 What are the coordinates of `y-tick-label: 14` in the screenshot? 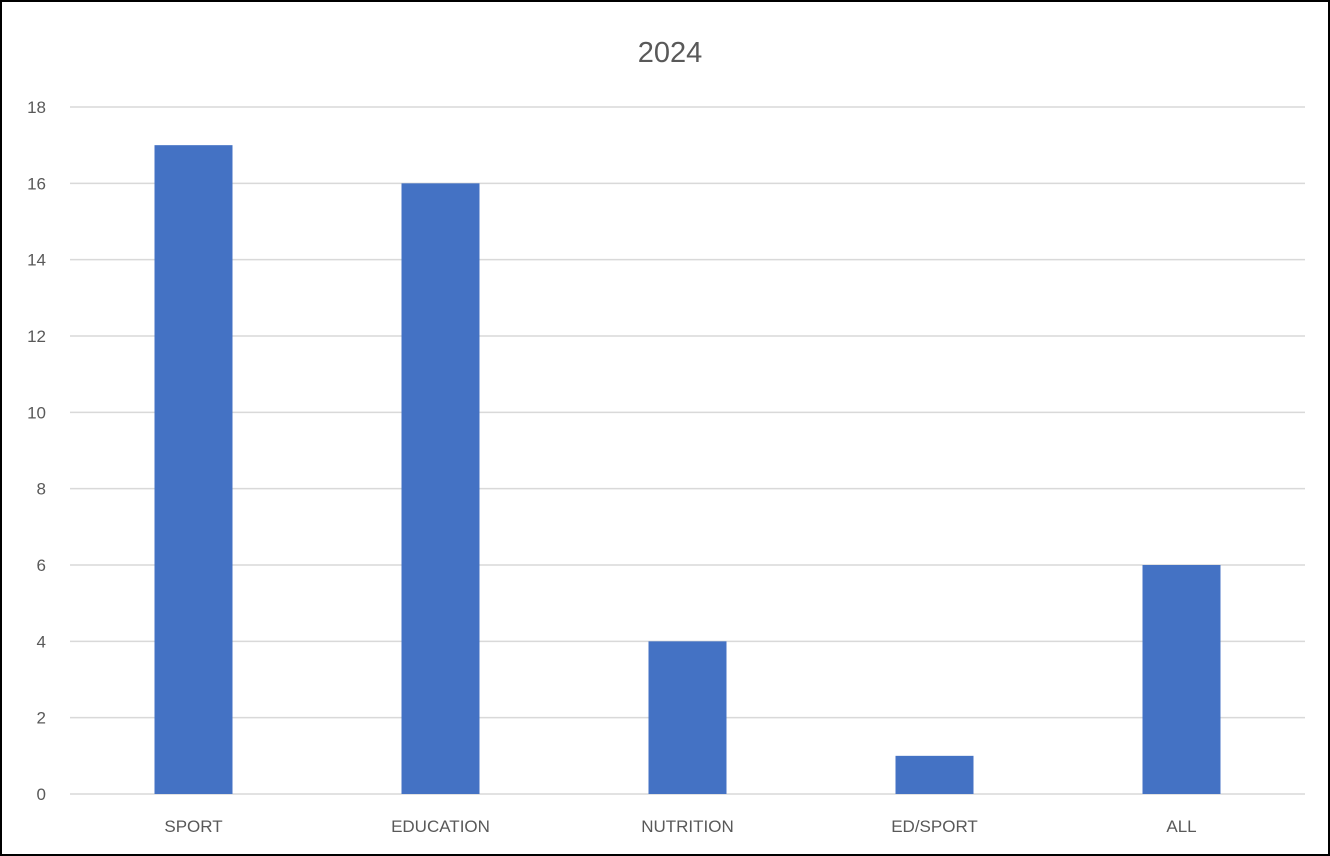 It's located at (36, 260).